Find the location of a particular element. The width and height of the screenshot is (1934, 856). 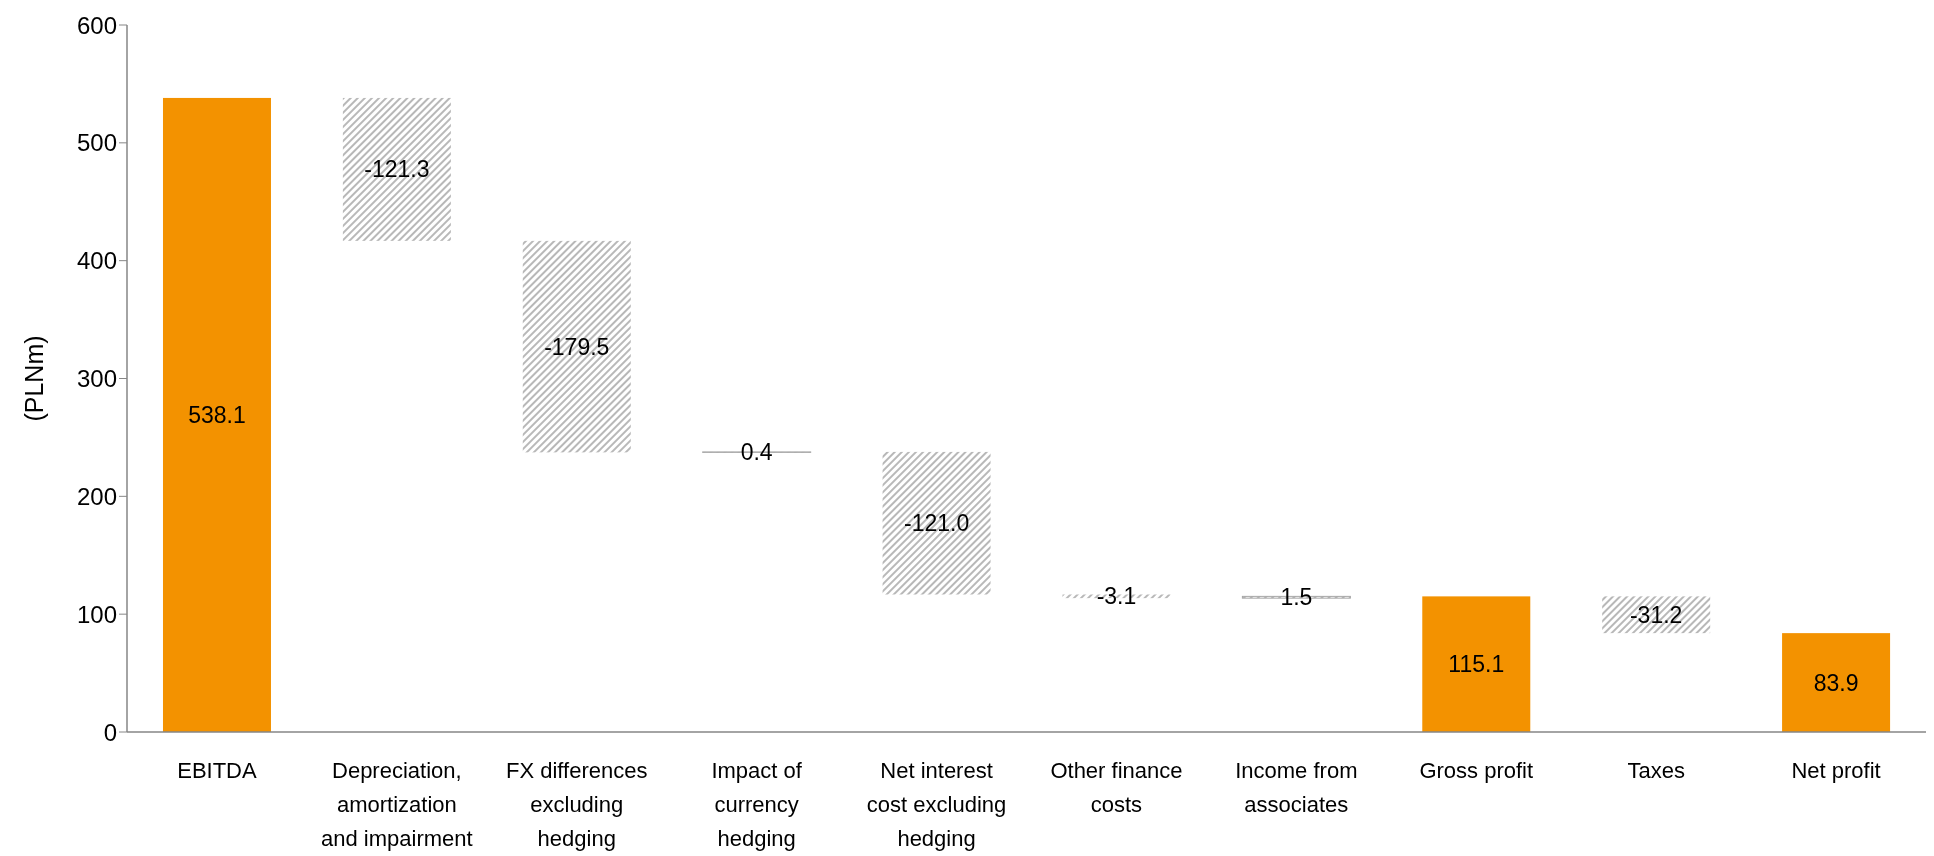

data-label: -121.3 is located at coordinates (397, 169).